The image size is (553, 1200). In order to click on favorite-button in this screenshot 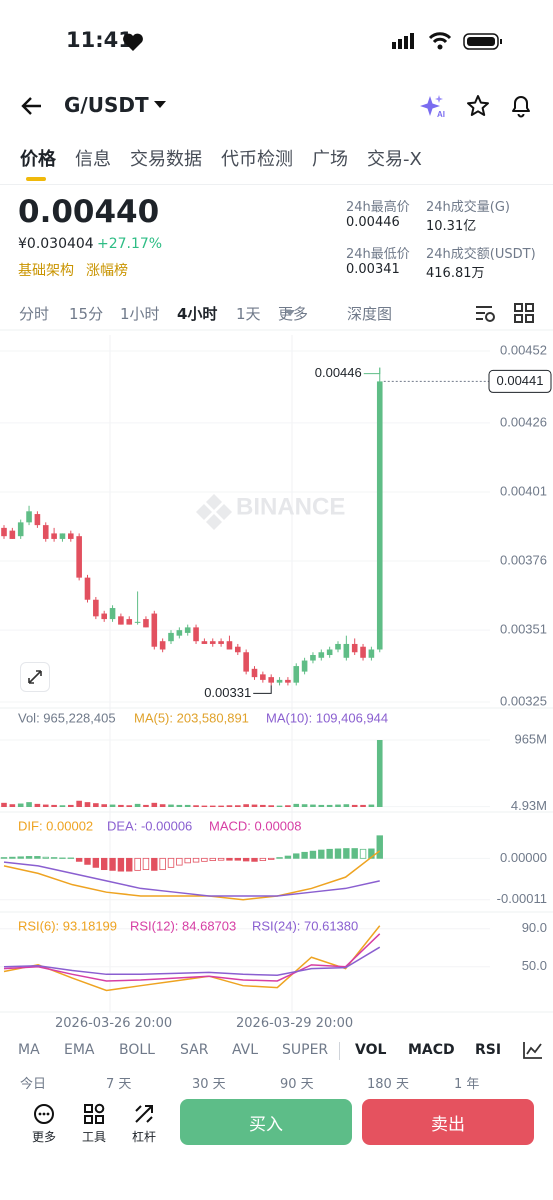, I will do `click(478, 106)`.